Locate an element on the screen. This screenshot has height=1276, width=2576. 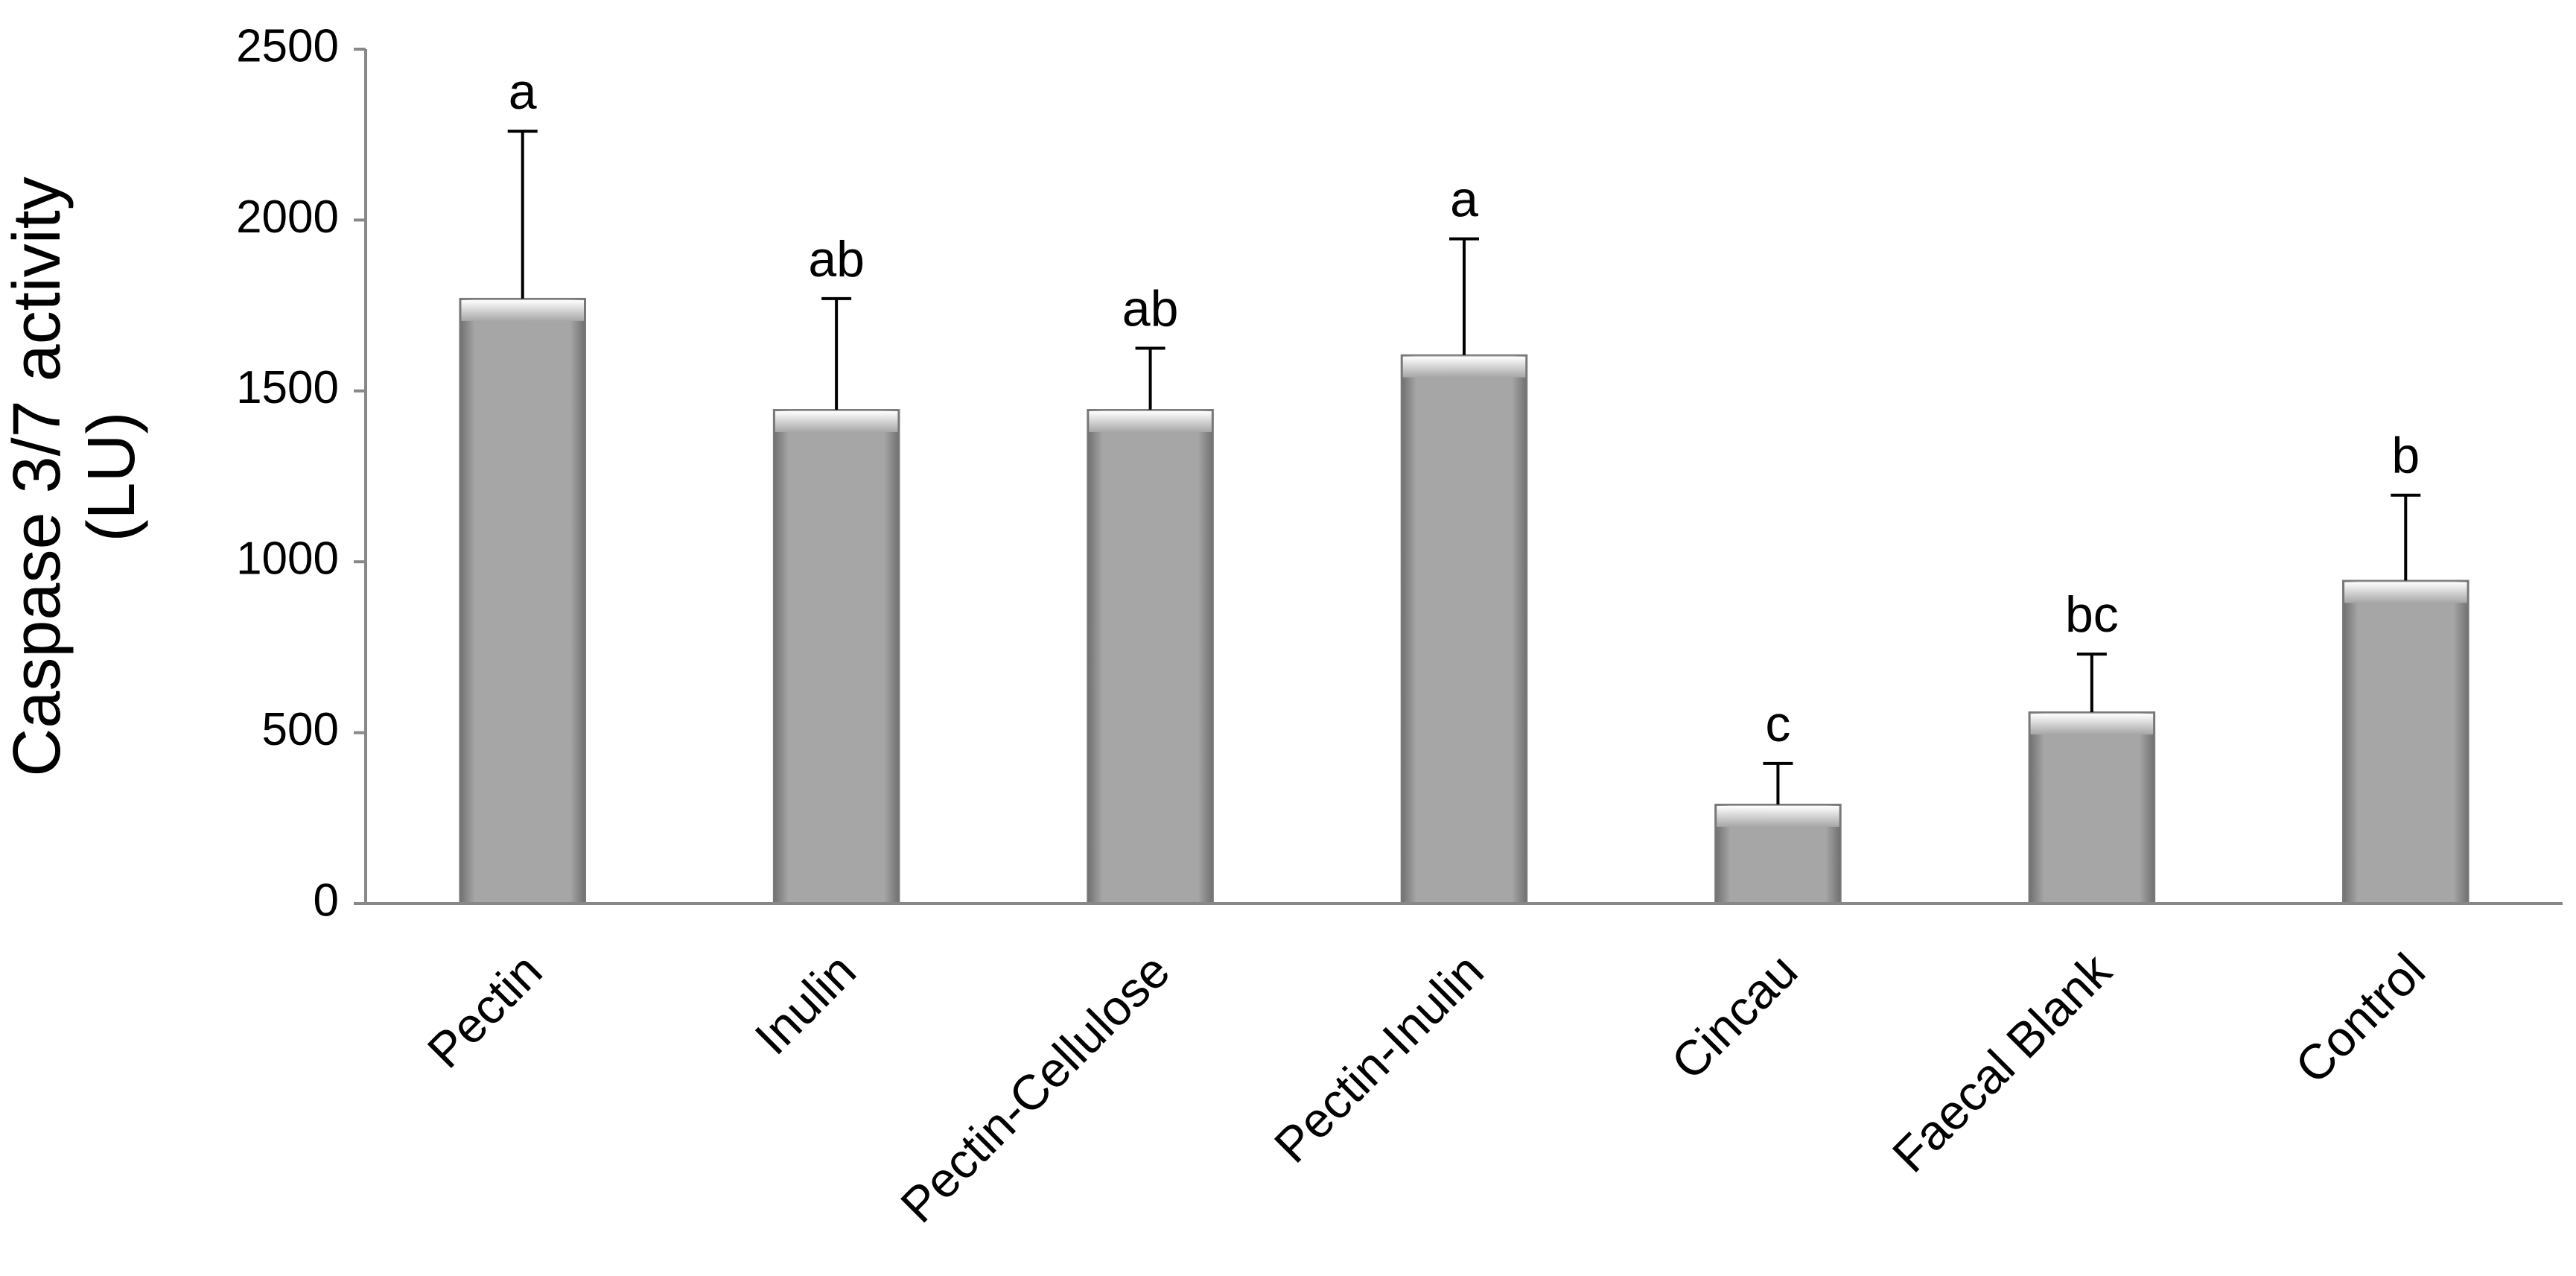
y-tick-label: 0 is located at coordinates (326, 900).